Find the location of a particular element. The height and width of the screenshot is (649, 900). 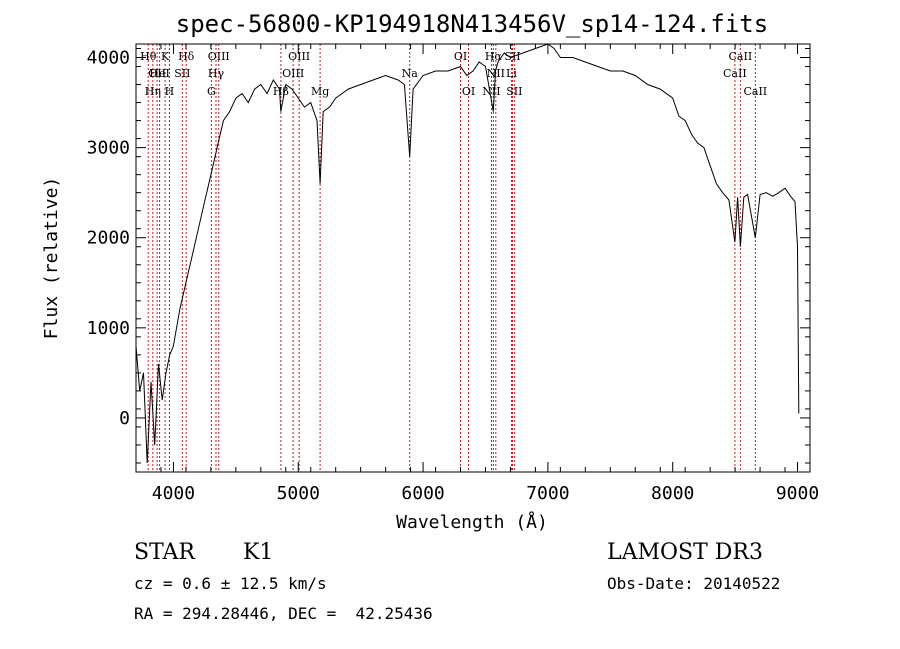

marker-label: G is located at coordinates (211, 91).